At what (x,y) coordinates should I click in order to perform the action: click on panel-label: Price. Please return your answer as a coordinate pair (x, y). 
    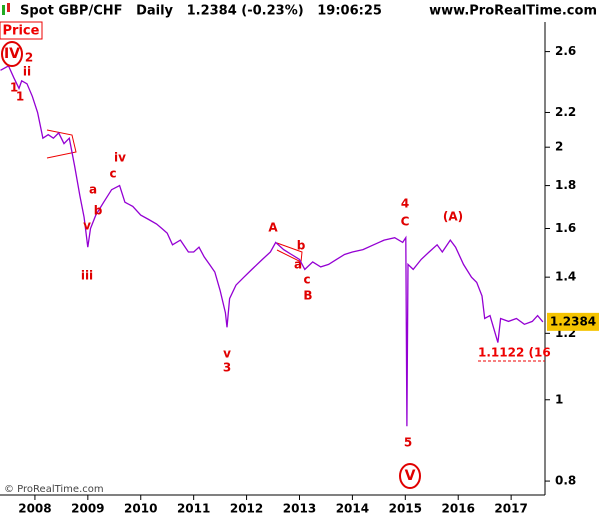
    Looking at the image, I should click on (21, 31).